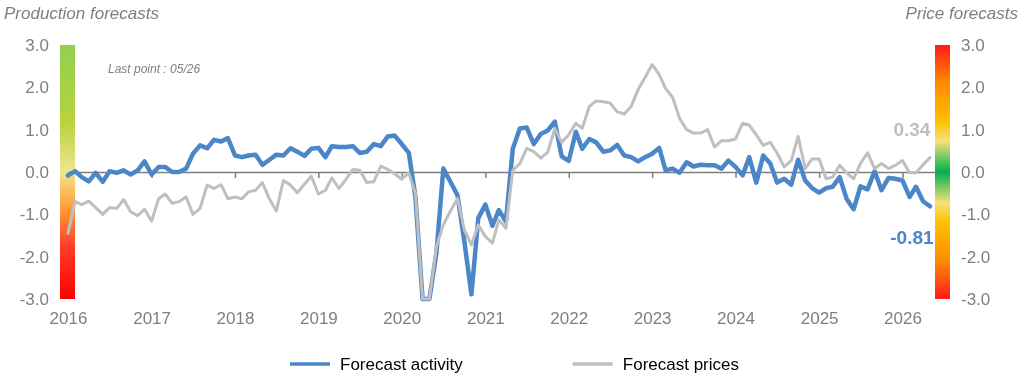 The height and width of the screenshot is (382, 1024). Describe the element at coordinates (485, 319) in the screenshot. I see `x-tick-label: 2021` at that location.